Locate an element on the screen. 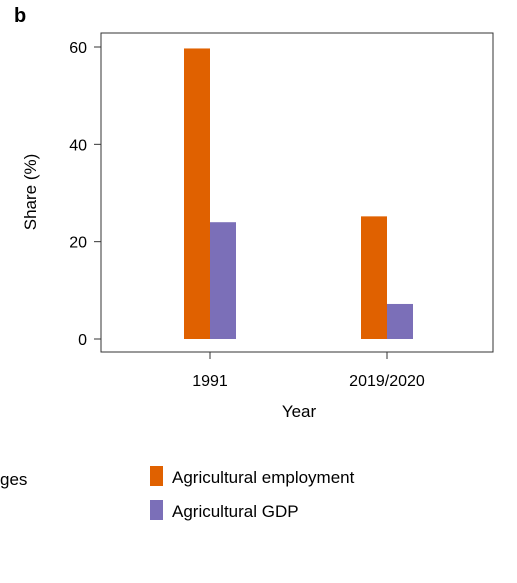  legend-label: Agricultural employment is located at coordinates (263, 477).